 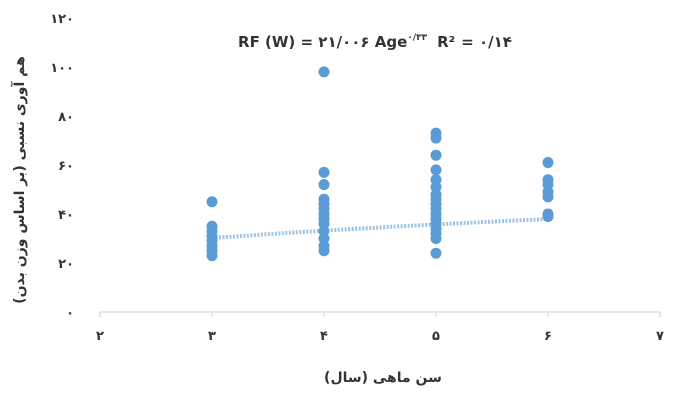 What do you see at coordinates (19, 180) in the screenshot?
I see `y-axis-title: هم آوری نسبی (بر اساس وزن بدن)` at bounding box center [19, 180].